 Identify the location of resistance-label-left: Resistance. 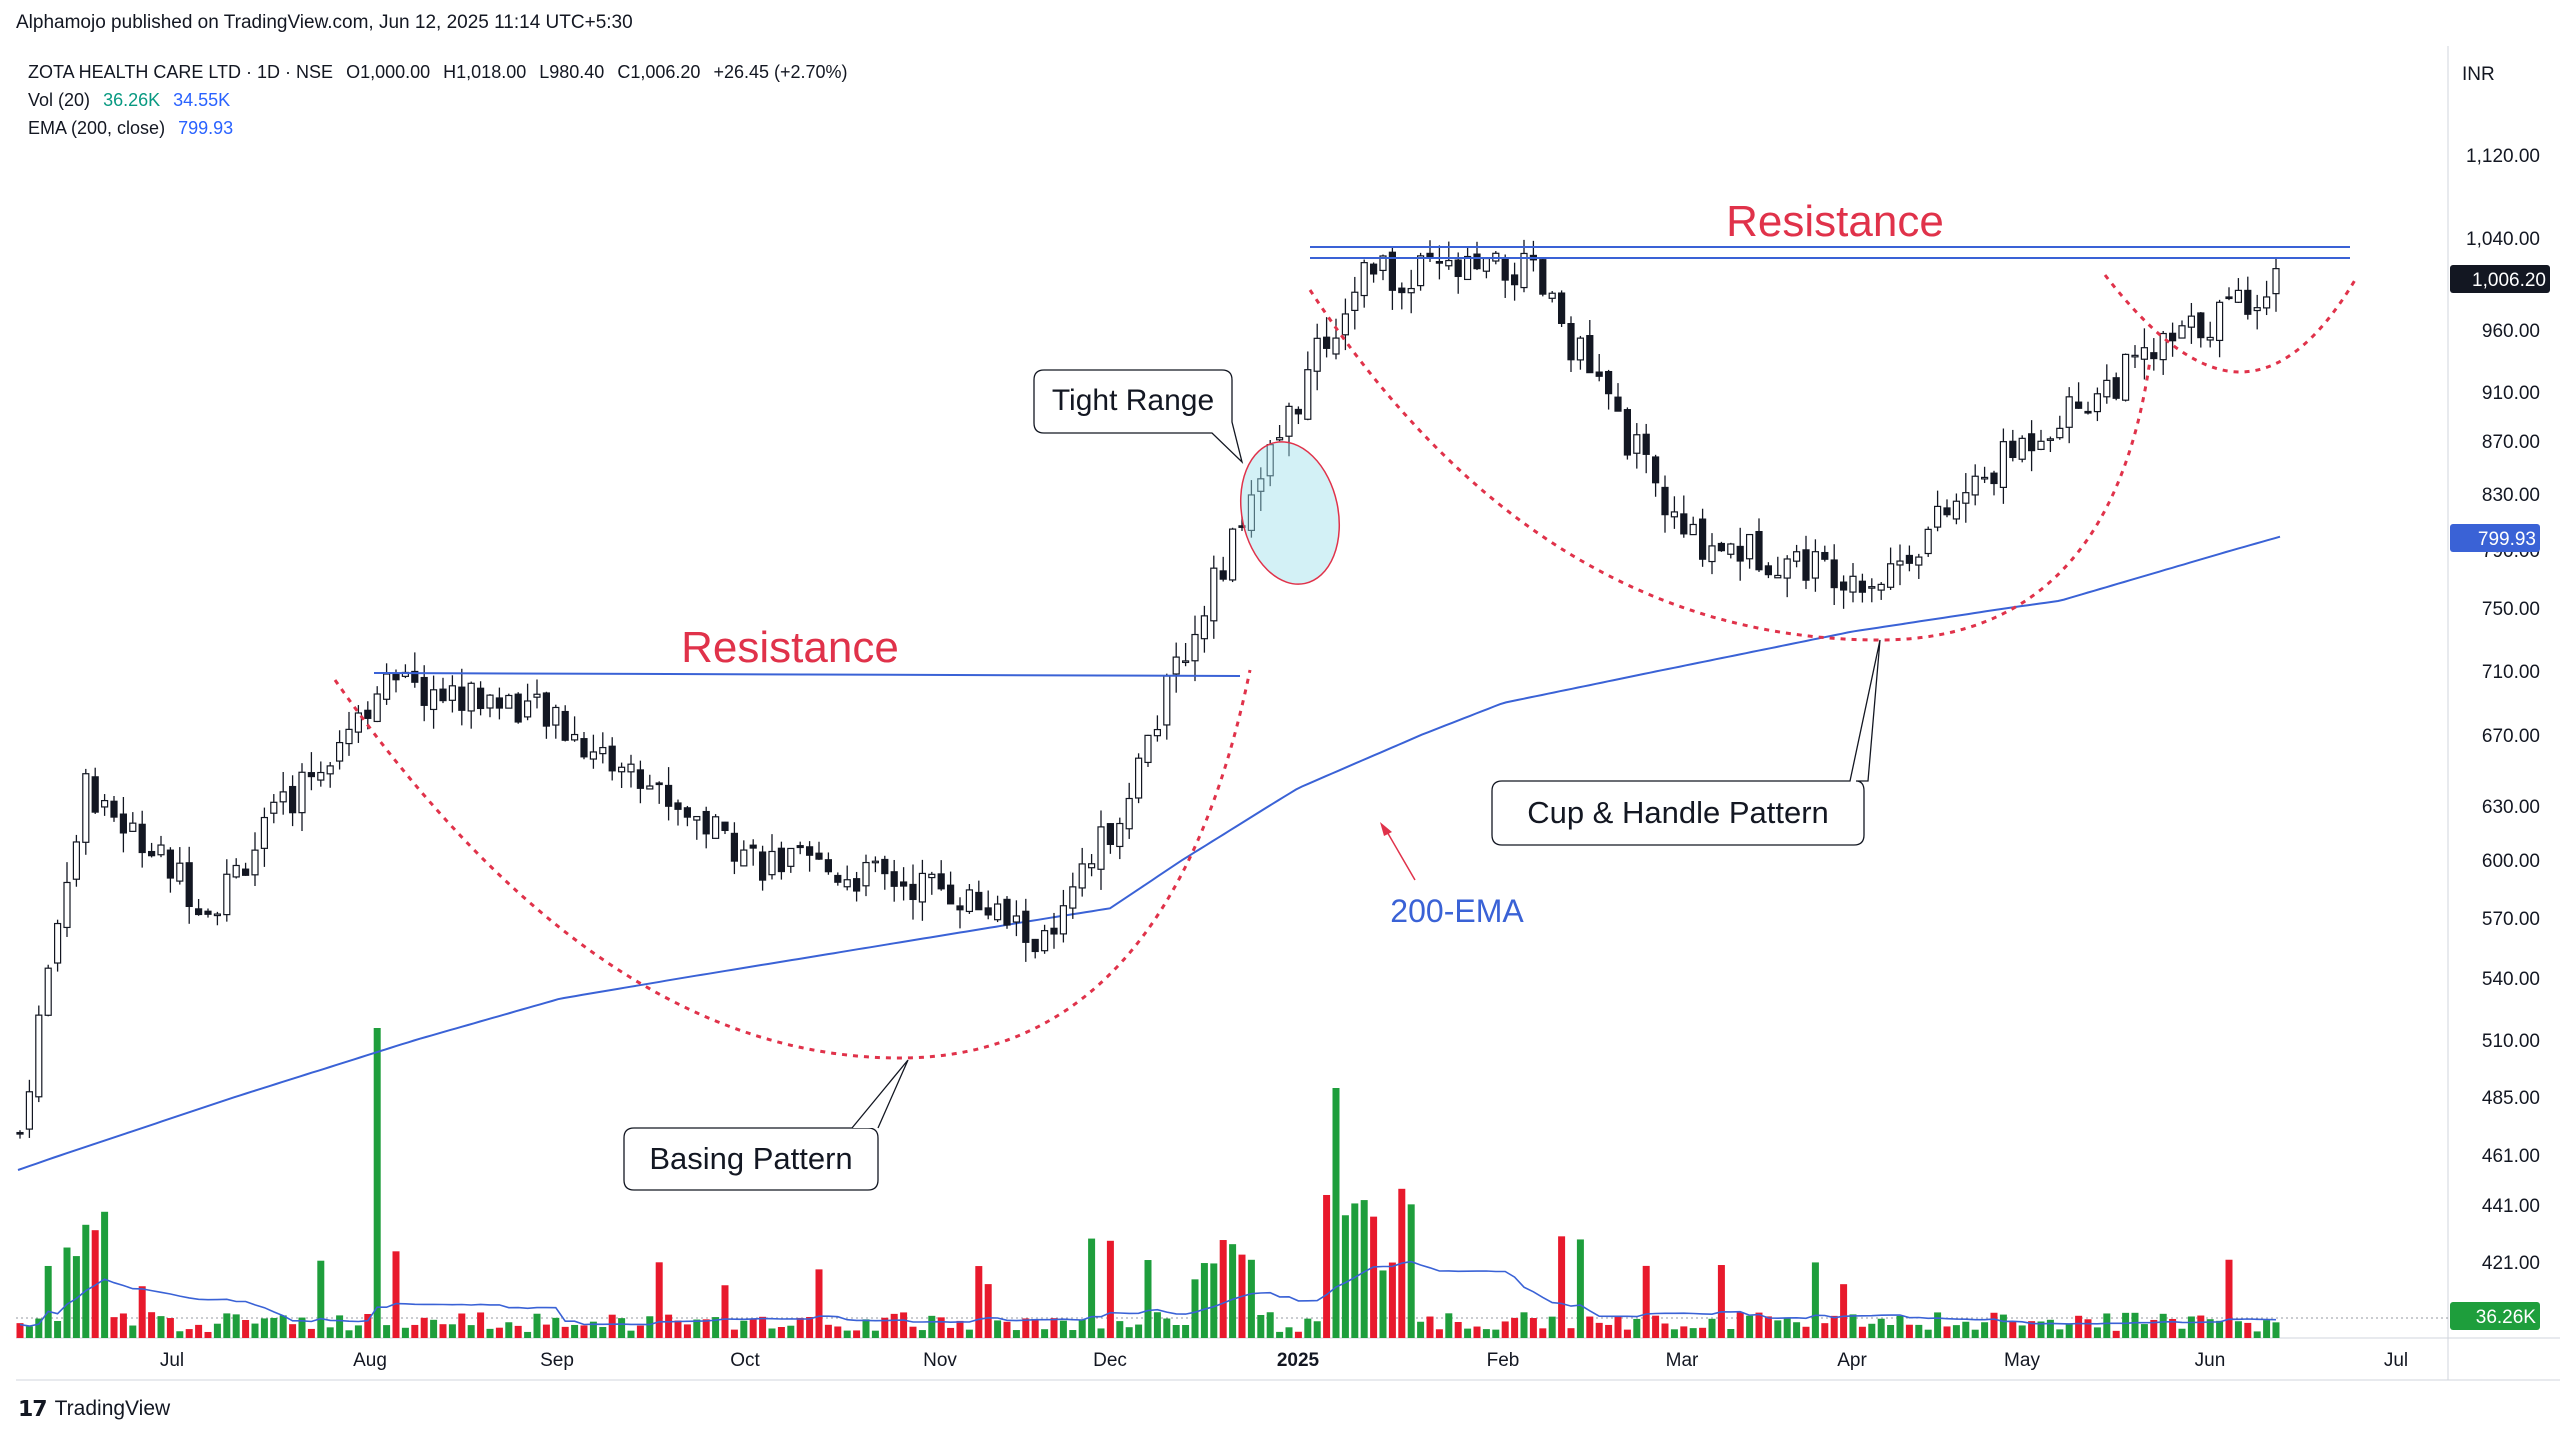
(790, 647).